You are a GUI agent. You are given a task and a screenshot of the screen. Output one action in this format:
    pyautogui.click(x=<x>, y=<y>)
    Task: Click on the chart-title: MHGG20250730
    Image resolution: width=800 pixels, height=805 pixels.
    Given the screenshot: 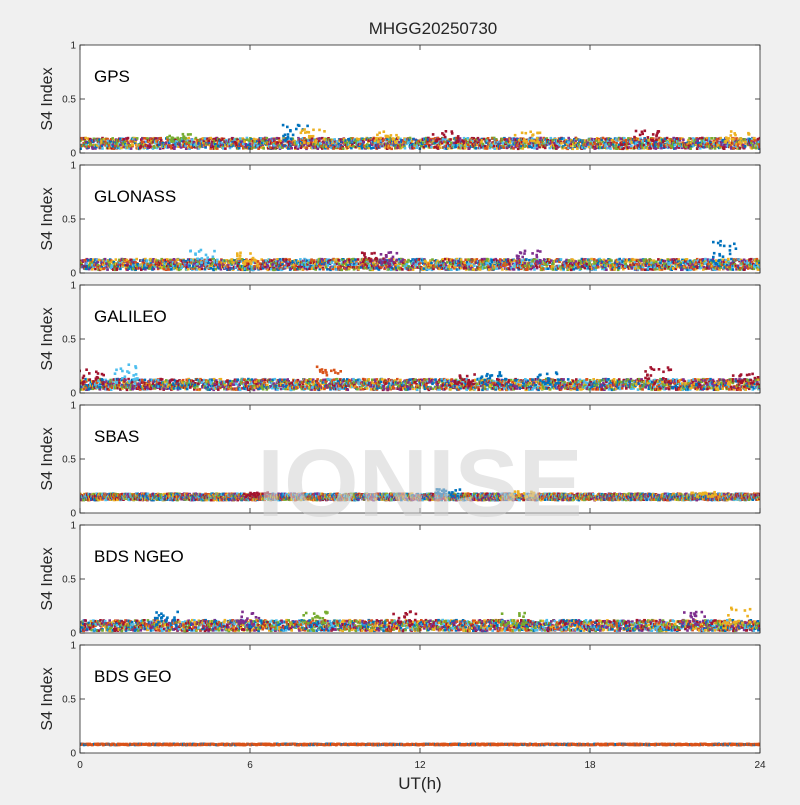 What is the action you would take?
    pyautogui.click(x=433, y=28)
    